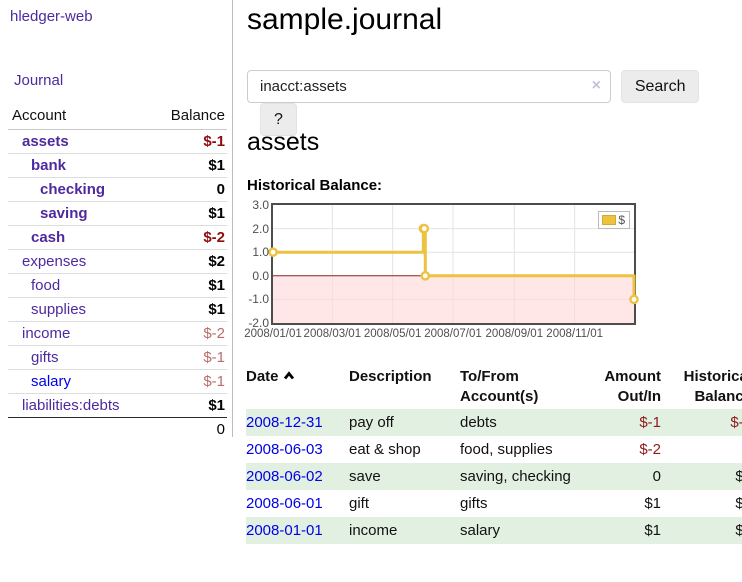  Describe the element at coordinates (499, 386) in the screenshot. I see `register-header-accounts: To/From Account(s)` at that location.